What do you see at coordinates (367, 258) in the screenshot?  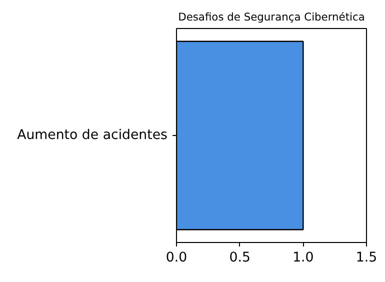 I see `x-tick-label: 1.5` at bounding box center [367, 258].